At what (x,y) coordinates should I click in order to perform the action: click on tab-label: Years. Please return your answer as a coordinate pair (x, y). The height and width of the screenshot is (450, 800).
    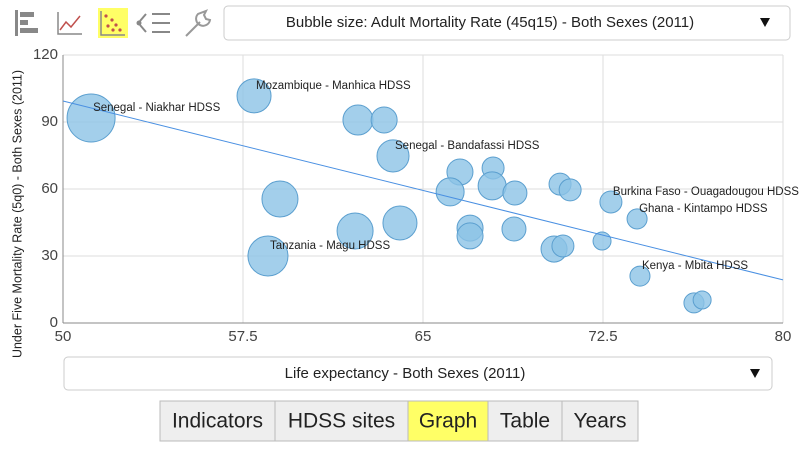
    Looking at the image, I should click on (600, 421).